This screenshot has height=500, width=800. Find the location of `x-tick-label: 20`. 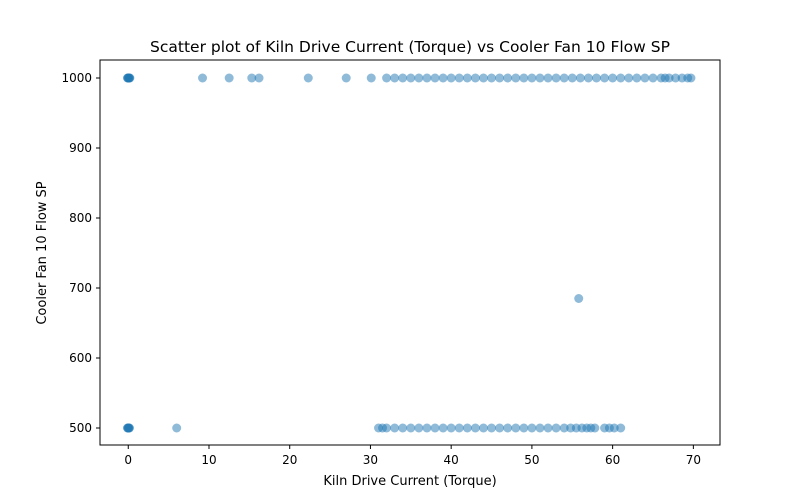

x-tick-label: 20 is located at coordinates (289, 460).